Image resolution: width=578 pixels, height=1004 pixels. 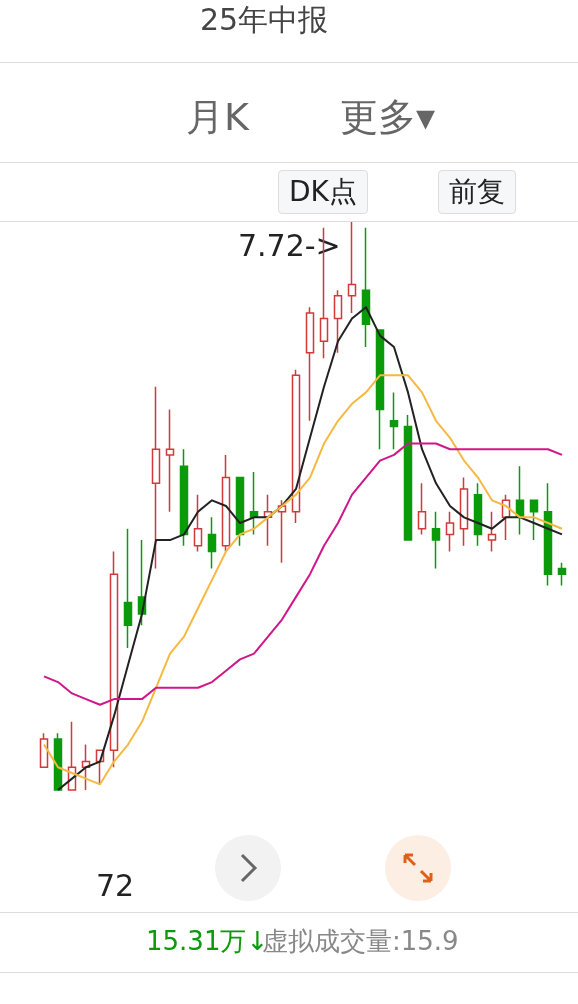 I want to click on text: 前复, so click(x=477, y=192).